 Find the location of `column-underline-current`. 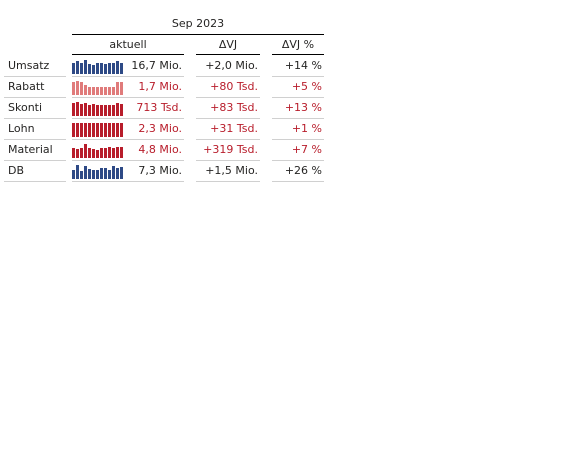

column-underline-current is located at coordinates (128, 54).